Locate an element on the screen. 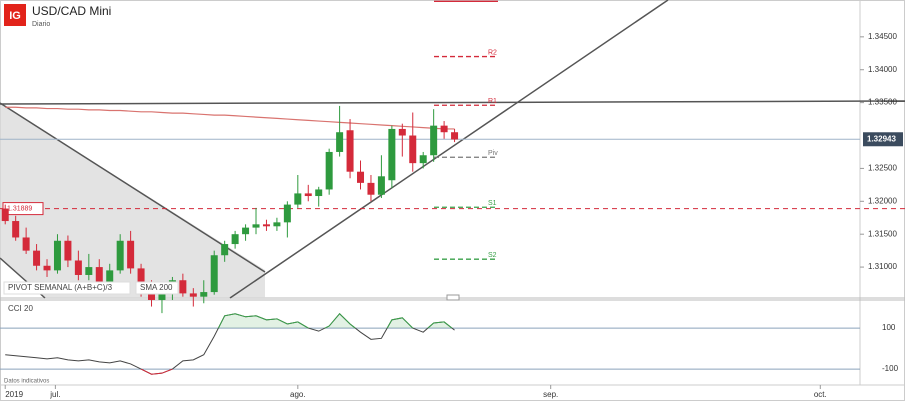  marked-price-label: 1.31889 is located at coordinates (19, 208).